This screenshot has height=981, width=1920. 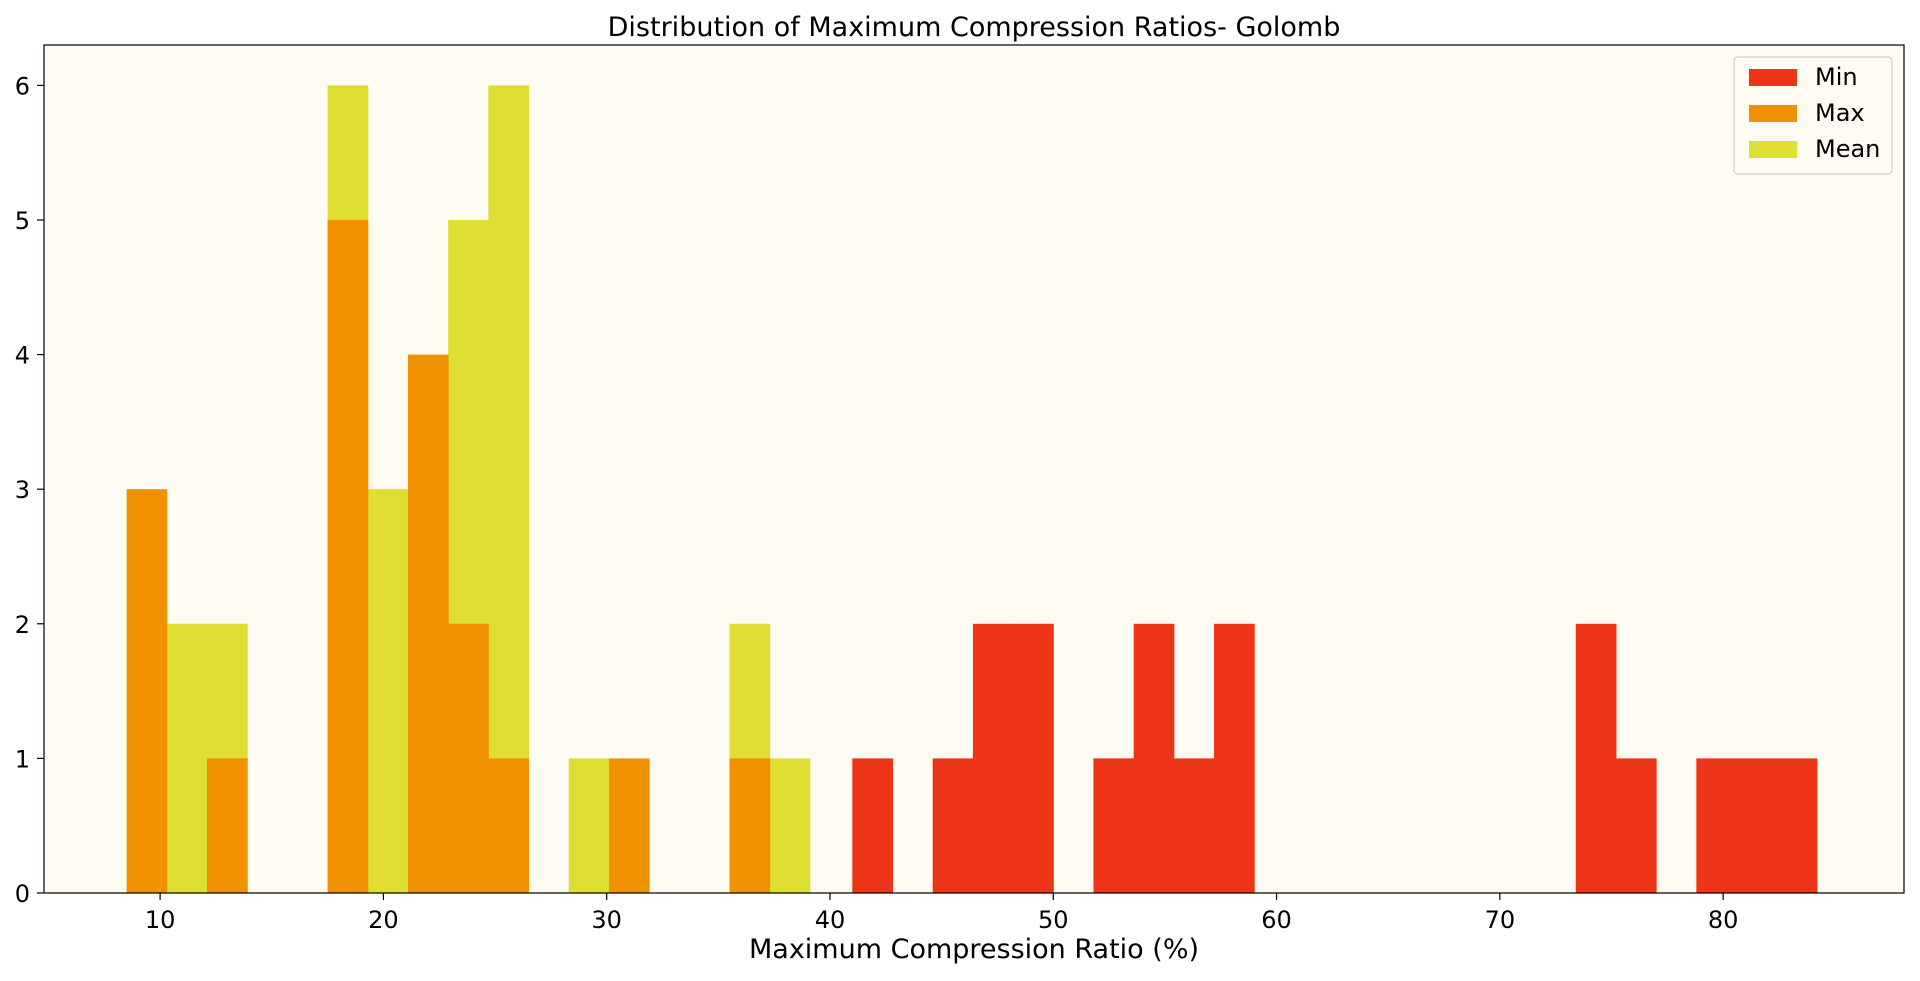 What do you see at coordinates (22, 490) in the screenshot?
I see `y-tick-label: 3` at bounding box center [22, 490].